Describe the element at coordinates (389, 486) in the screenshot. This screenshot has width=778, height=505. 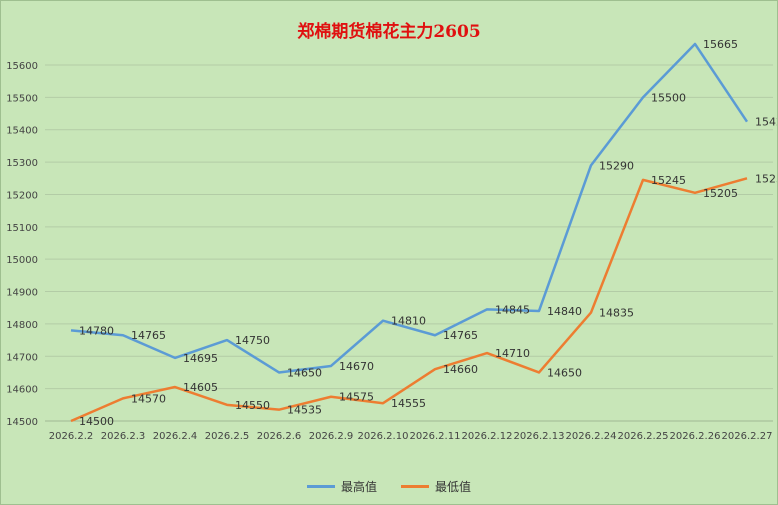
I see `chart-legend: 最高值 最低值` at that location.